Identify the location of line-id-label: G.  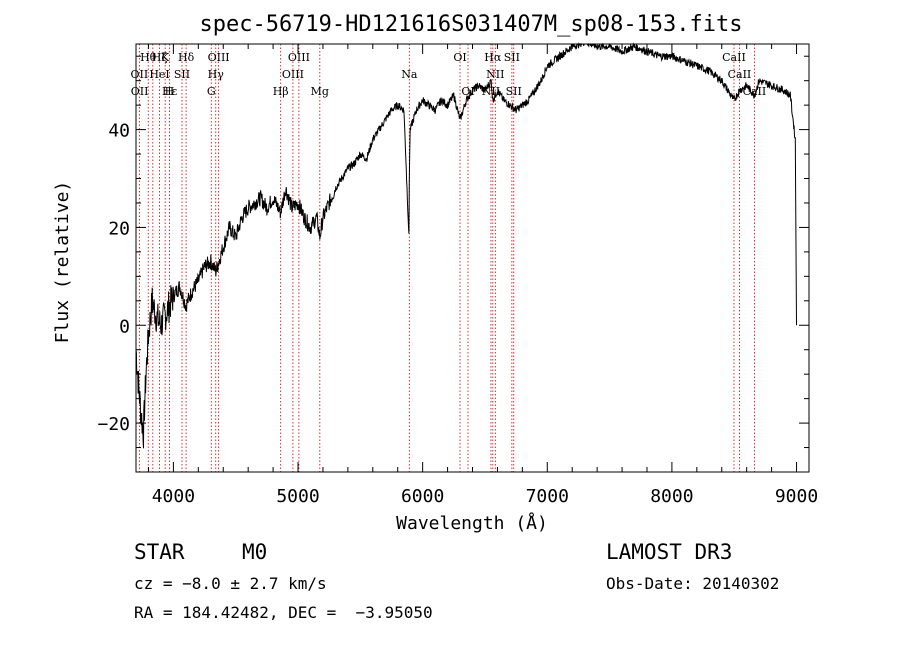
(211, 91).